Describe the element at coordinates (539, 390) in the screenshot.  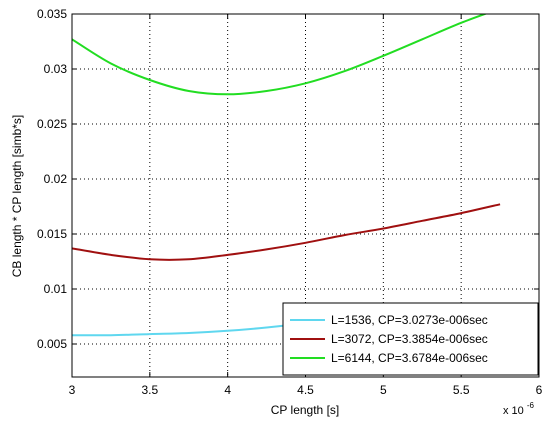
I see `x-tick-label: 6` at that location.